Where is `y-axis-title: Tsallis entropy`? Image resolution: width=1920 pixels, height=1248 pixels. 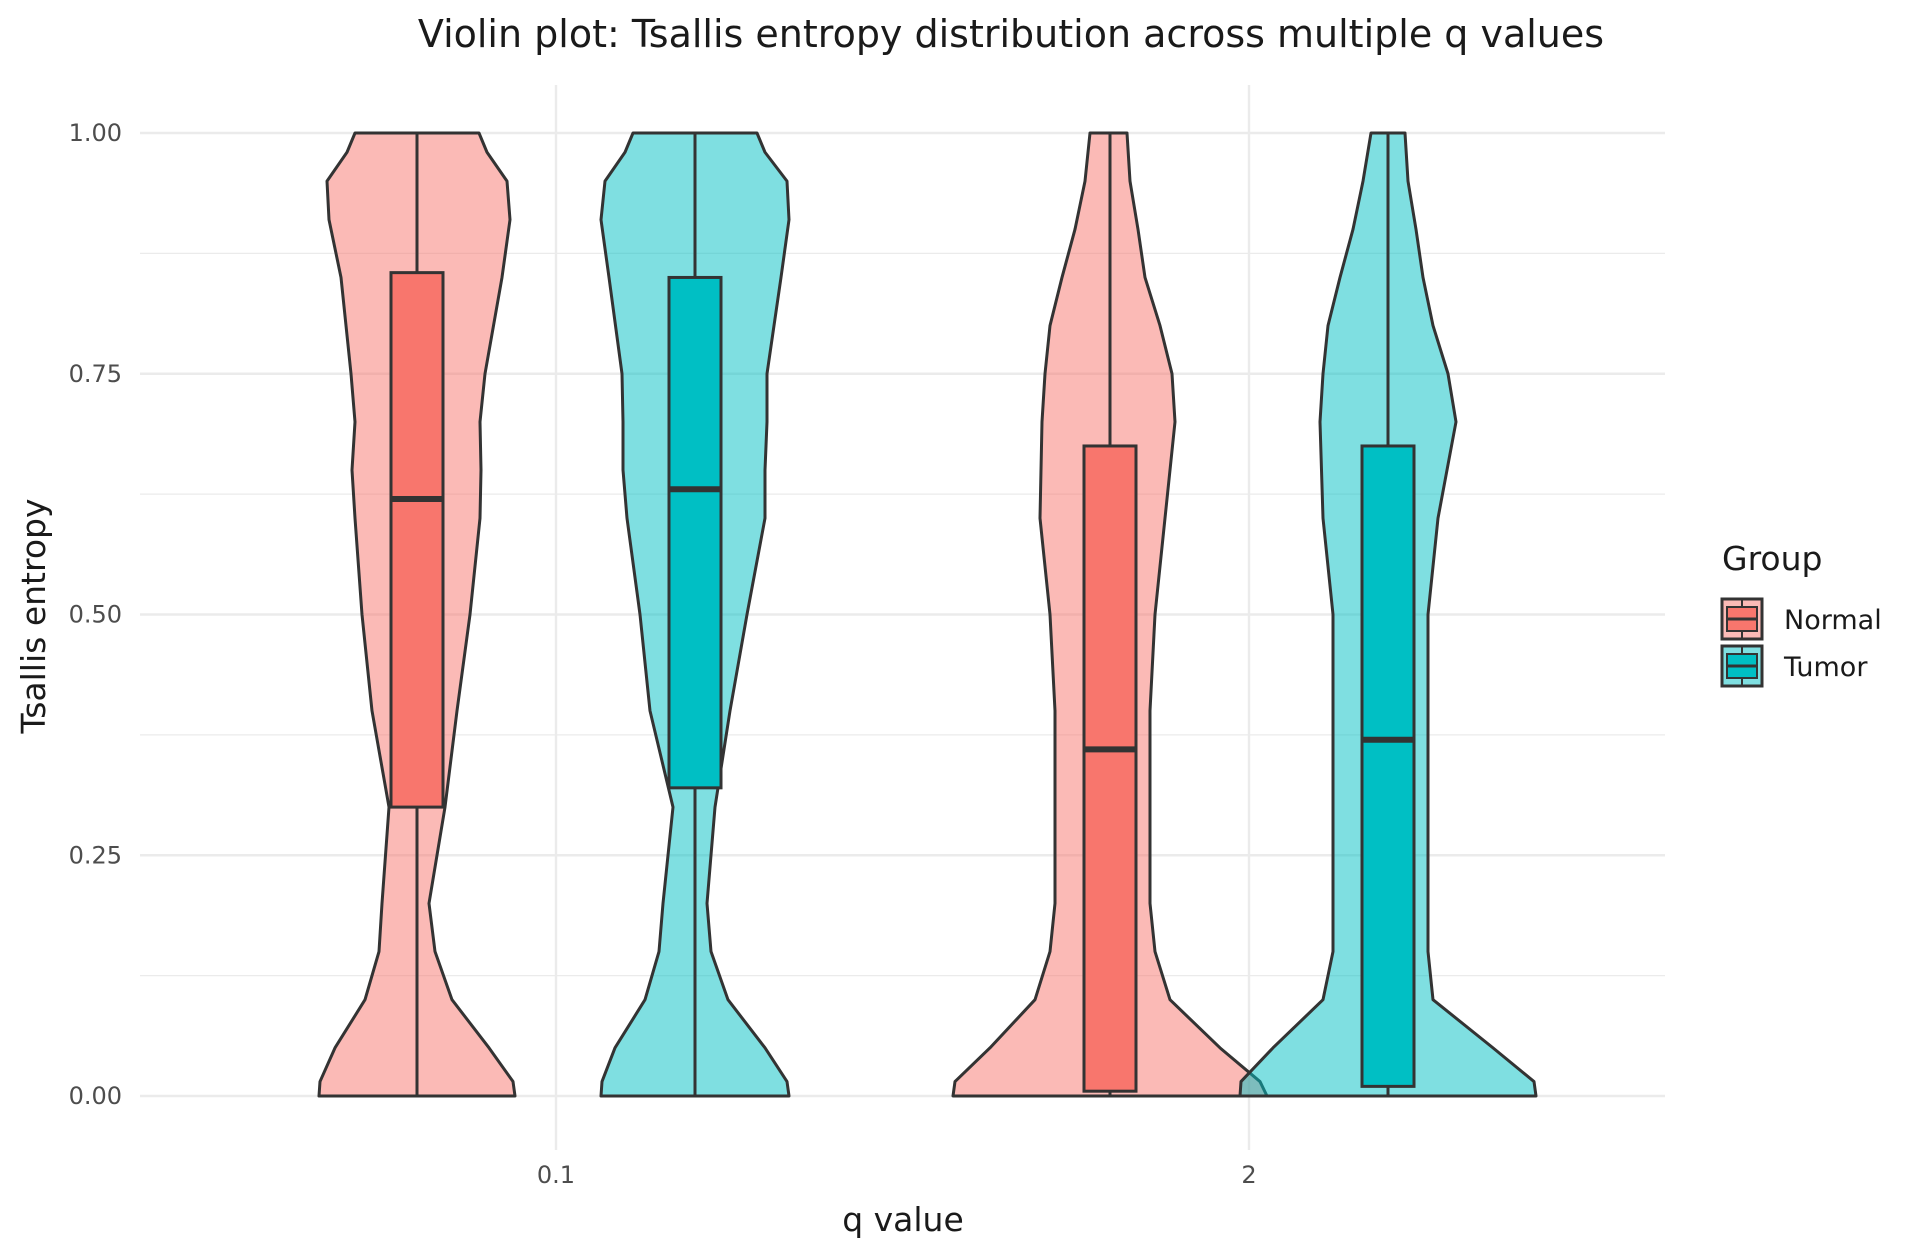 y-axis-title: Tsallis entropy is located at coordinates (33, 617).